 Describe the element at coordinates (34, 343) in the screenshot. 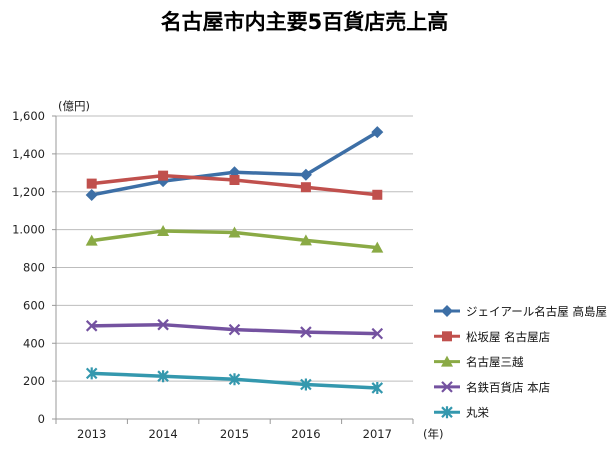

I see `y-tick-label: 400` at that location.